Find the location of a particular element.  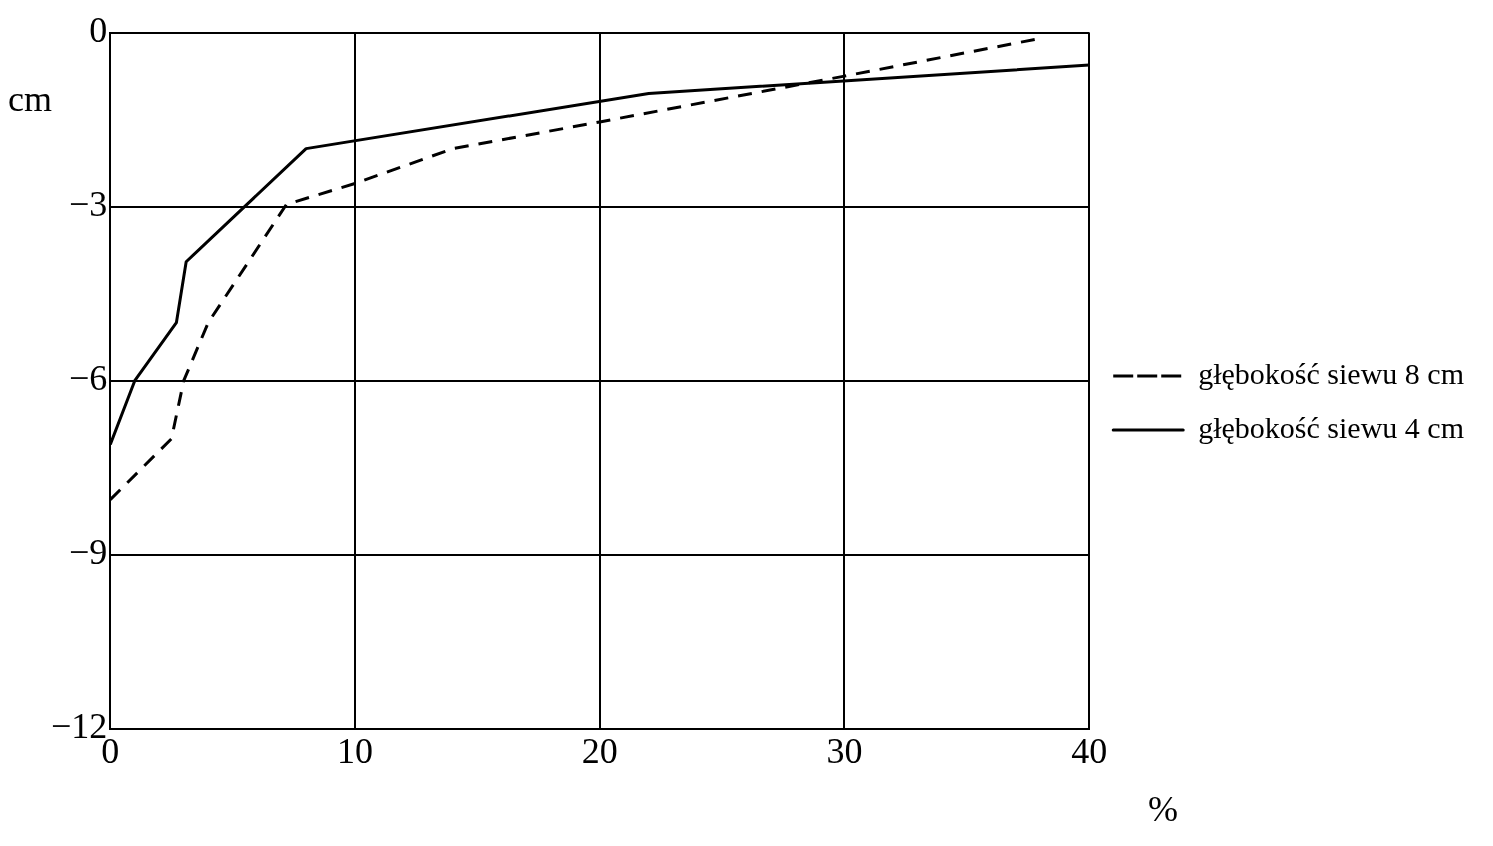

x-axis-title: % is located at coordinates (1163, 809).